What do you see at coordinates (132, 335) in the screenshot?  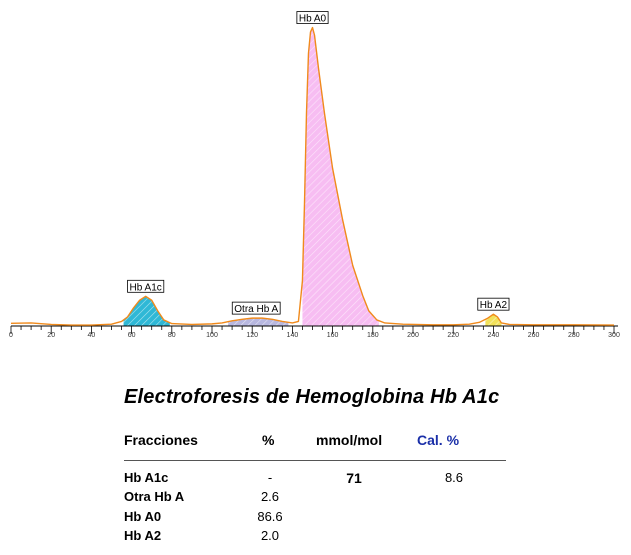 I see `x-tick-label: 60` at bounding box center [132, 335].